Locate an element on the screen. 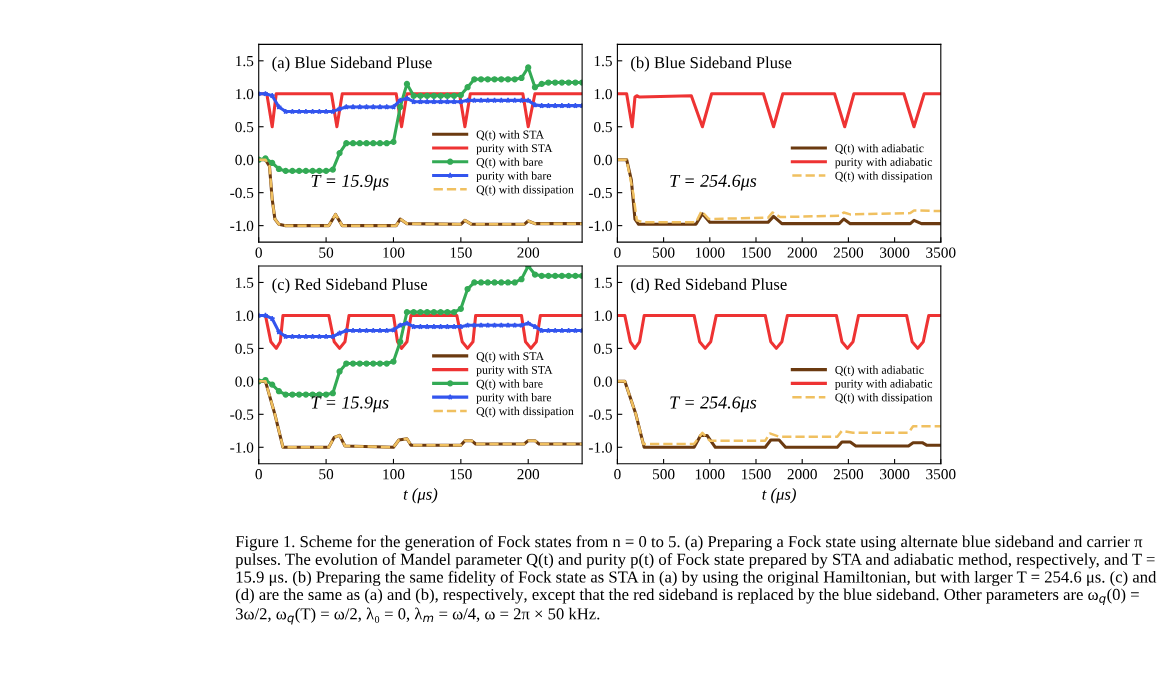  text: (a) Blue Sideband Pluse is located at coordinates (352, 64).